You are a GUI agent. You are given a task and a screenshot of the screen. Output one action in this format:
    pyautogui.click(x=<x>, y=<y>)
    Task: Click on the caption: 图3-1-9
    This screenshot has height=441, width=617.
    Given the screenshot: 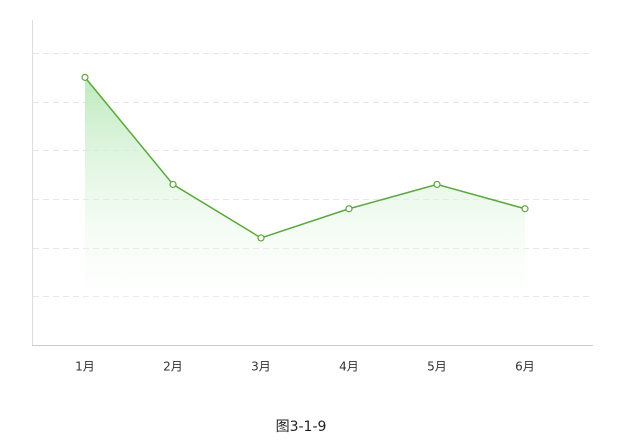 What is the action you would take?
    pyautogui.click(x=301, y=427)
    